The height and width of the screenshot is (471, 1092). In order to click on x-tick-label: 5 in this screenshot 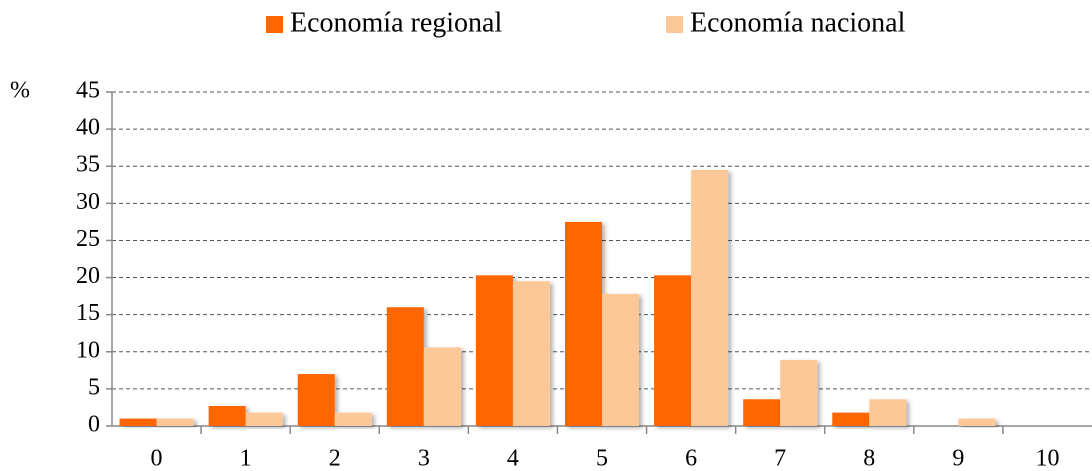, I will do `click(602, 458)`.